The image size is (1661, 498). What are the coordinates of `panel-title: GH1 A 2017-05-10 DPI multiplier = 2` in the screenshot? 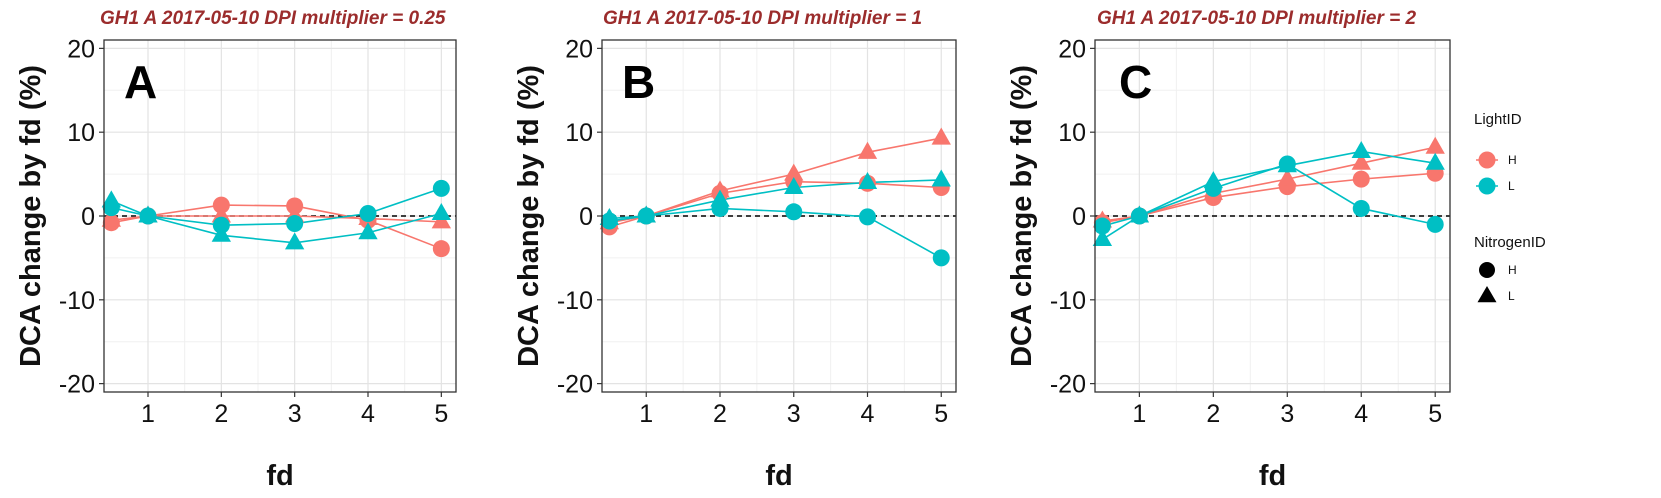 It's located at (1257, 18).